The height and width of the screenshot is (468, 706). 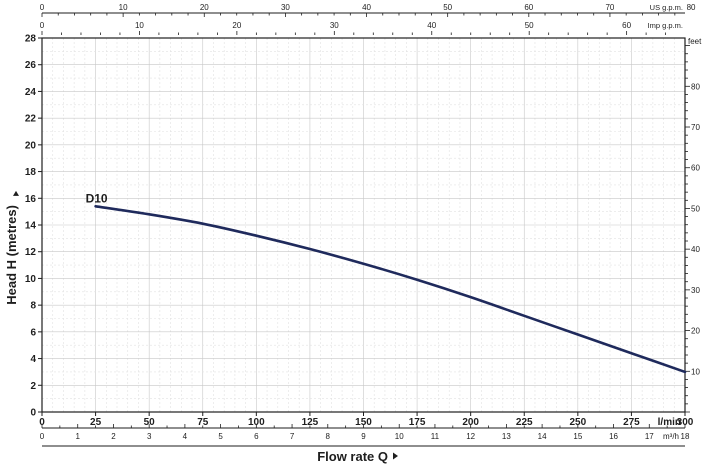 I want to click on m3h-tick-label: 14, so click(x=542, y=436).